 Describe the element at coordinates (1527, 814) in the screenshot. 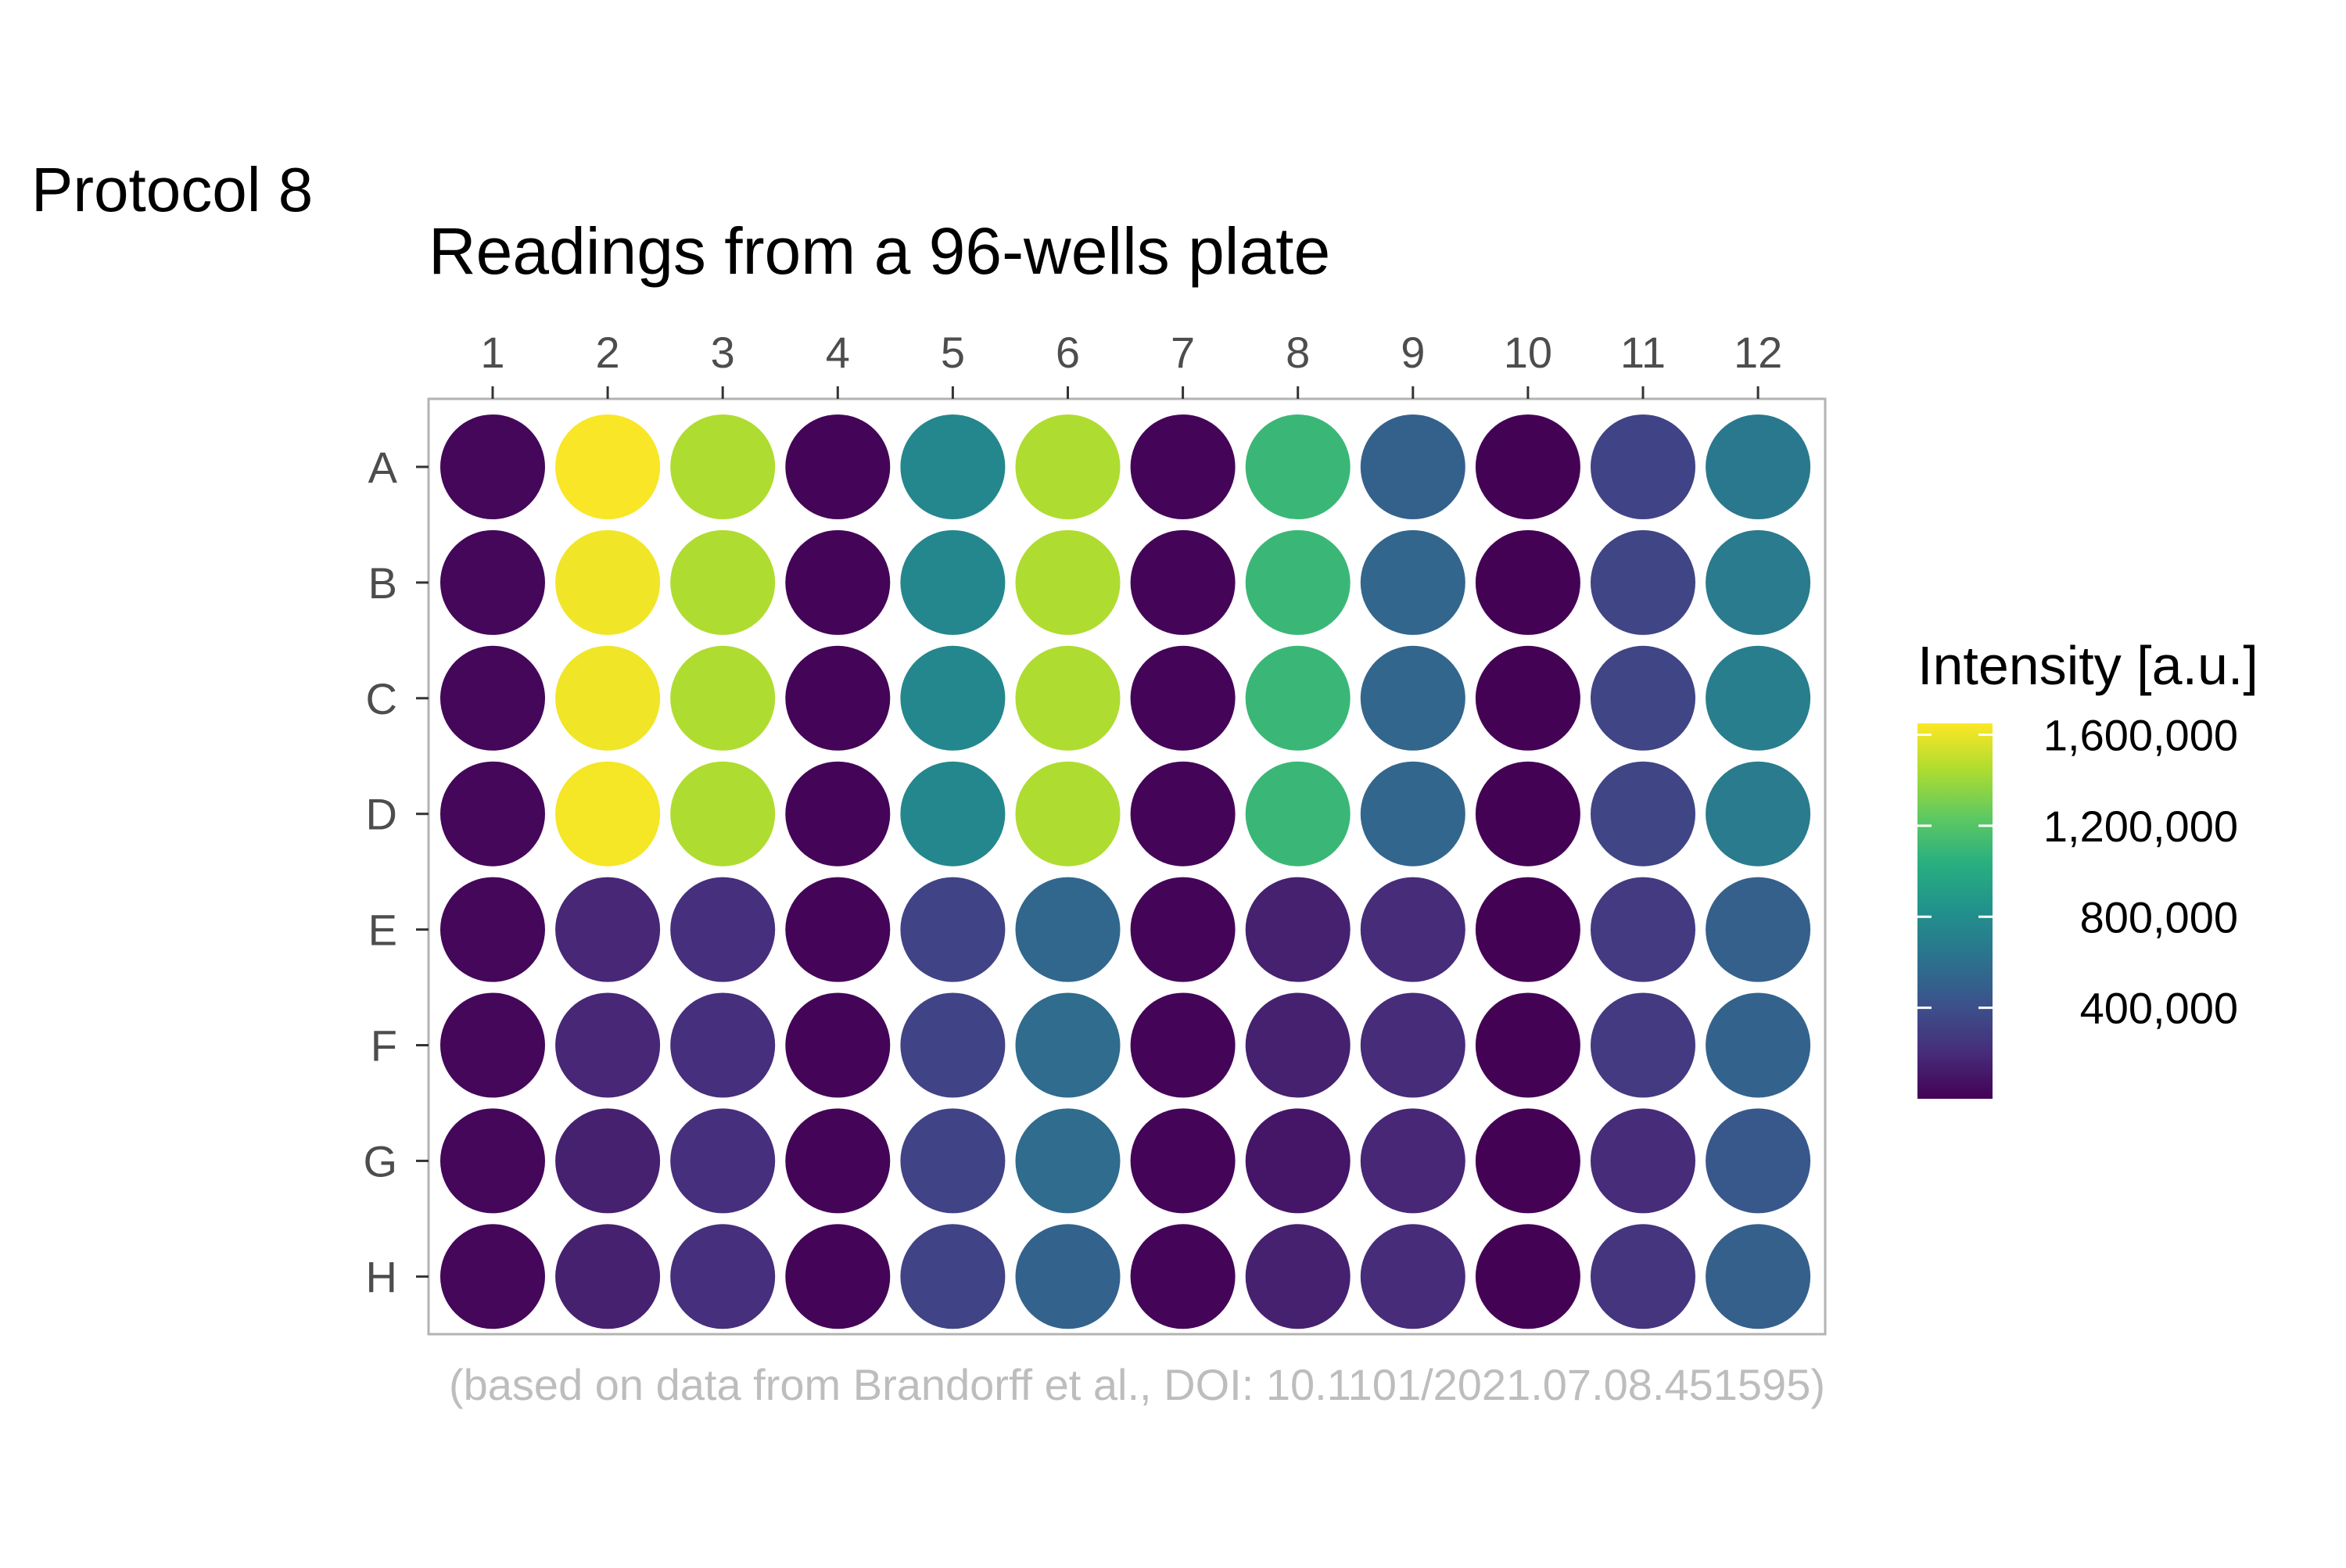

I see `well-D10` at that location.